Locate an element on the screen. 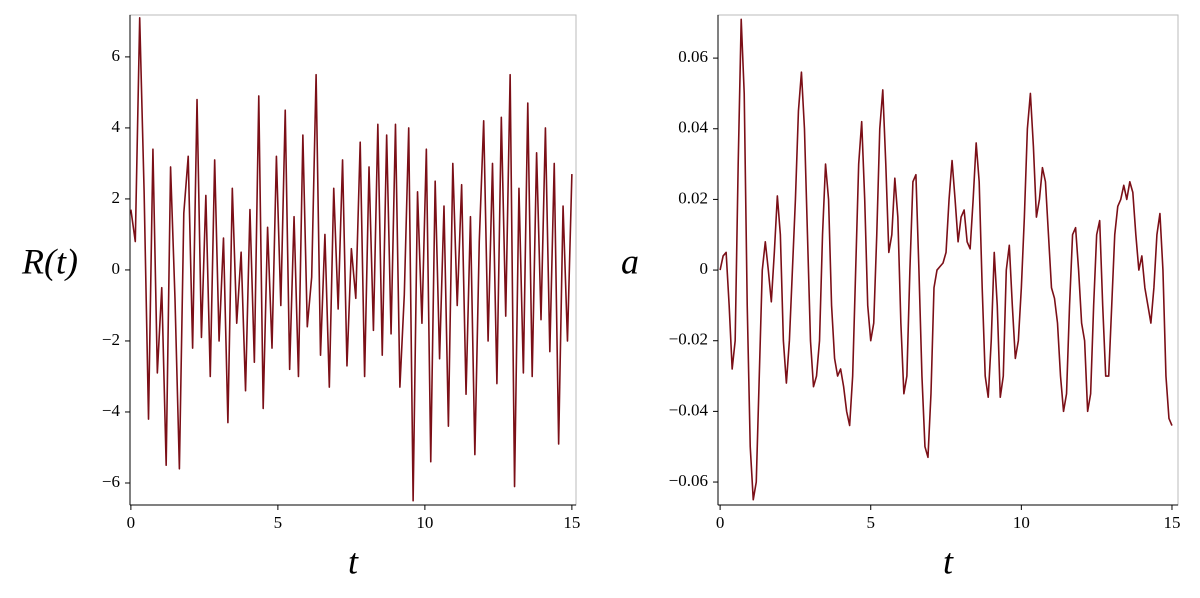  y-tick-label: 4 is located at coordinates (116, 126).